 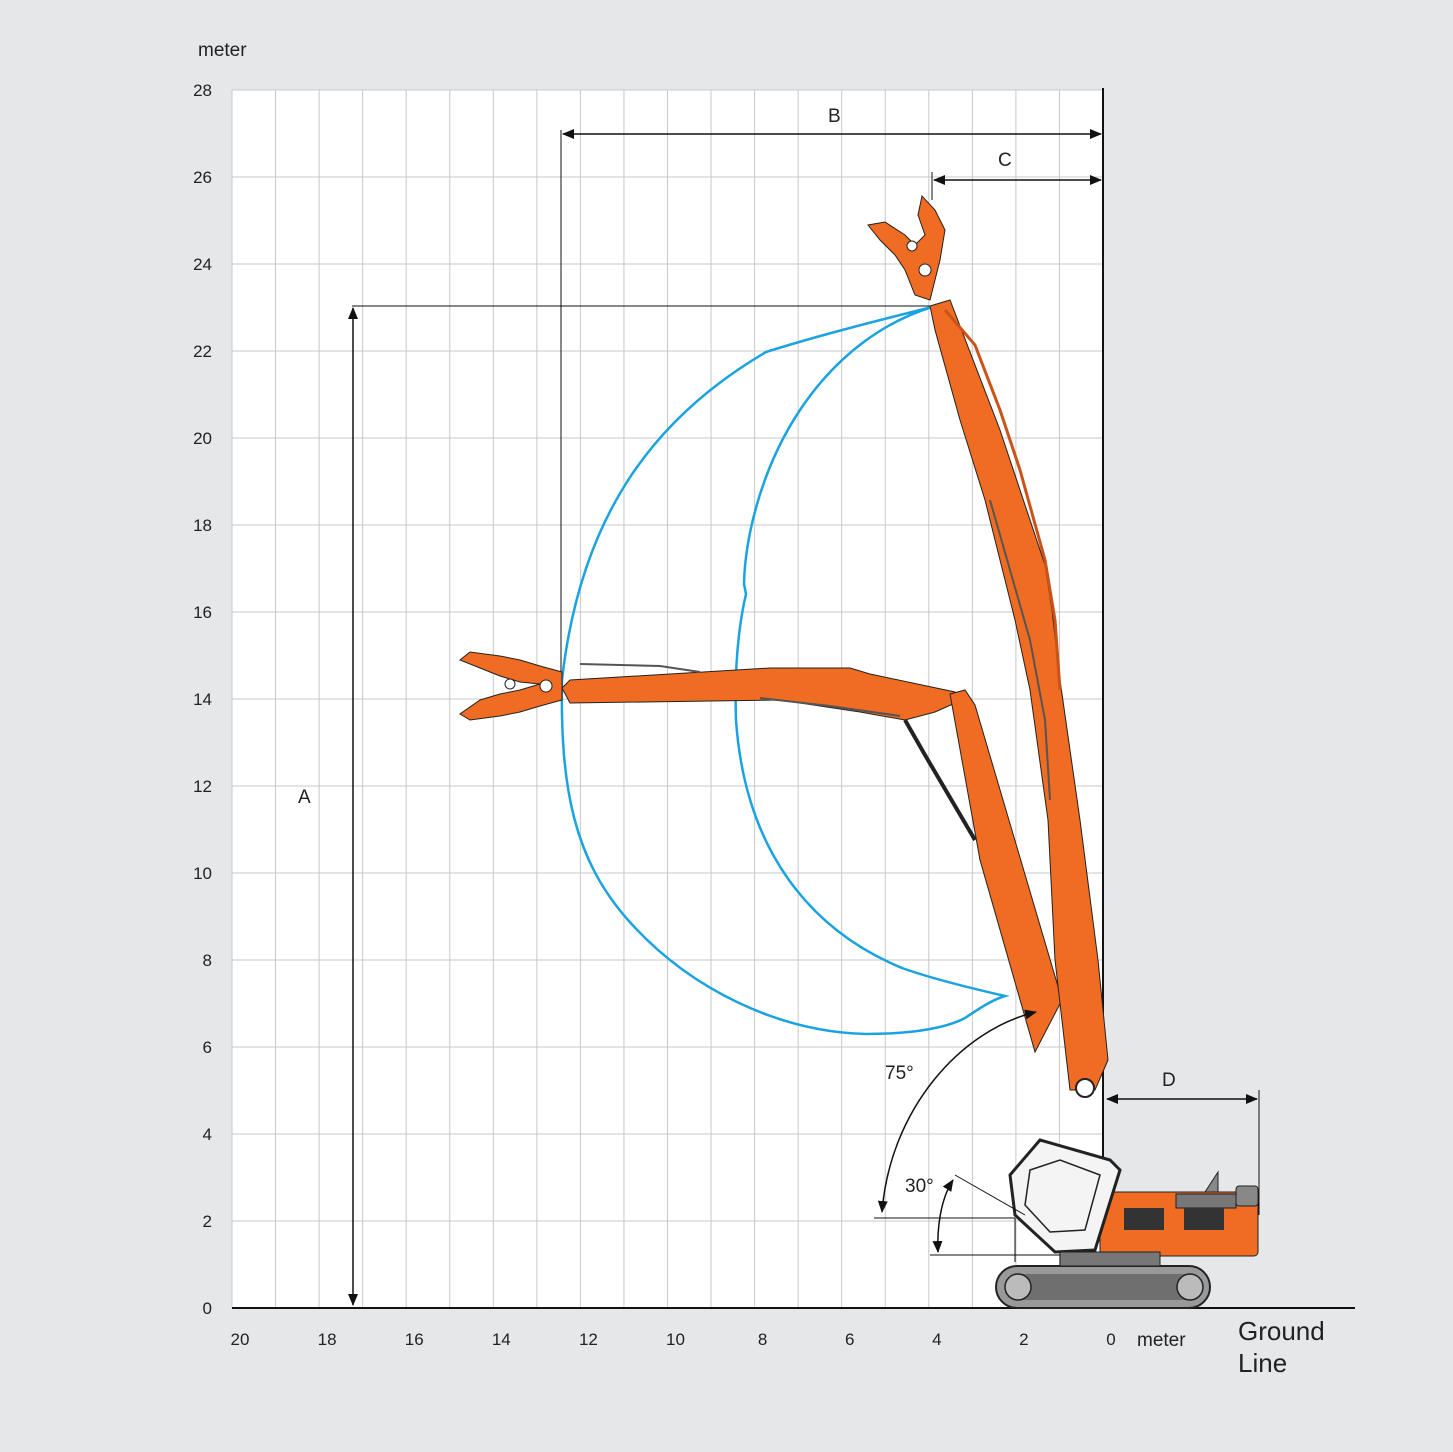 I want to click on ground-line-label-2: Line, so click(x=1262, y=1363).